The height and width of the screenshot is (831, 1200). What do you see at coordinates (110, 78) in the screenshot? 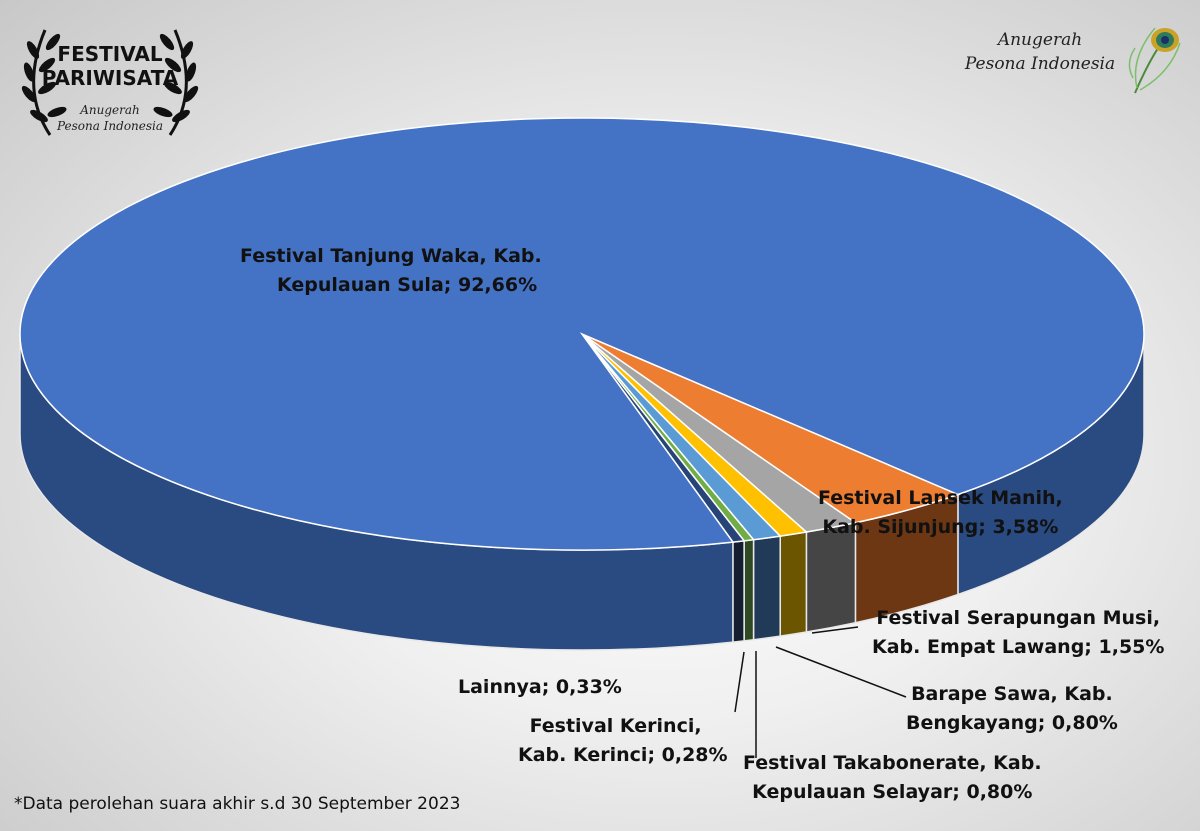
I see `logo-title-line2: PARIWISATA` at bounding box center [110, 78].